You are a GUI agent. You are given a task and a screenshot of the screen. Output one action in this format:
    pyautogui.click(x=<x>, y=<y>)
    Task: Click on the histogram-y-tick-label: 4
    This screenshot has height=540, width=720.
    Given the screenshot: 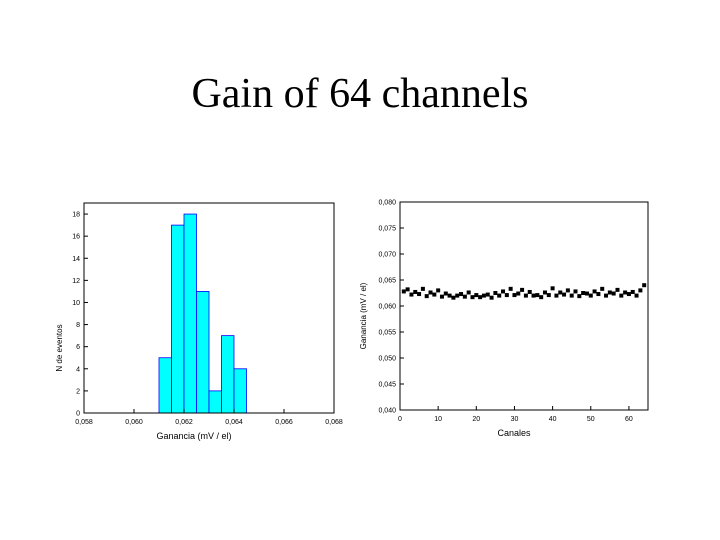 What is the action you would take?
    pyautogui.click(x=78, y=369)
    